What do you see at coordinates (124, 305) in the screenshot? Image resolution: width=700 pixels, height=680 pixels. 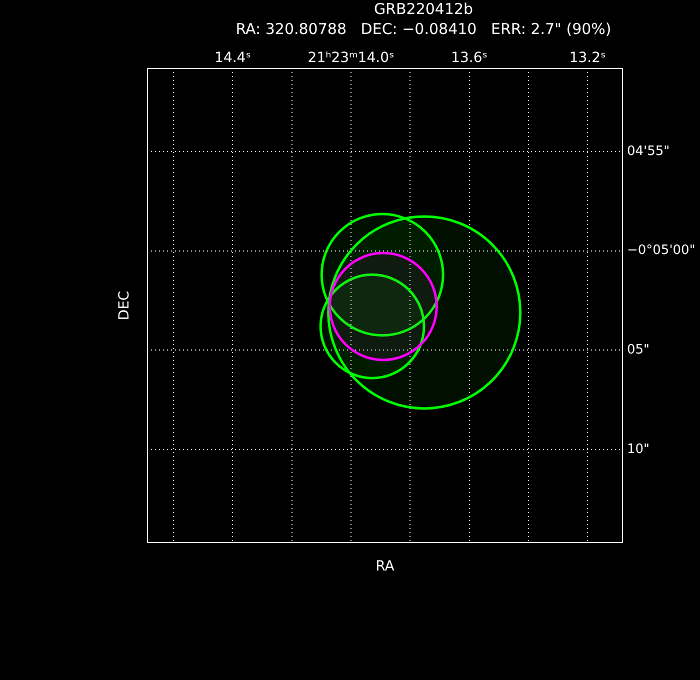 I see `y-axis-title: DEC` at bounding box center [124, 305].